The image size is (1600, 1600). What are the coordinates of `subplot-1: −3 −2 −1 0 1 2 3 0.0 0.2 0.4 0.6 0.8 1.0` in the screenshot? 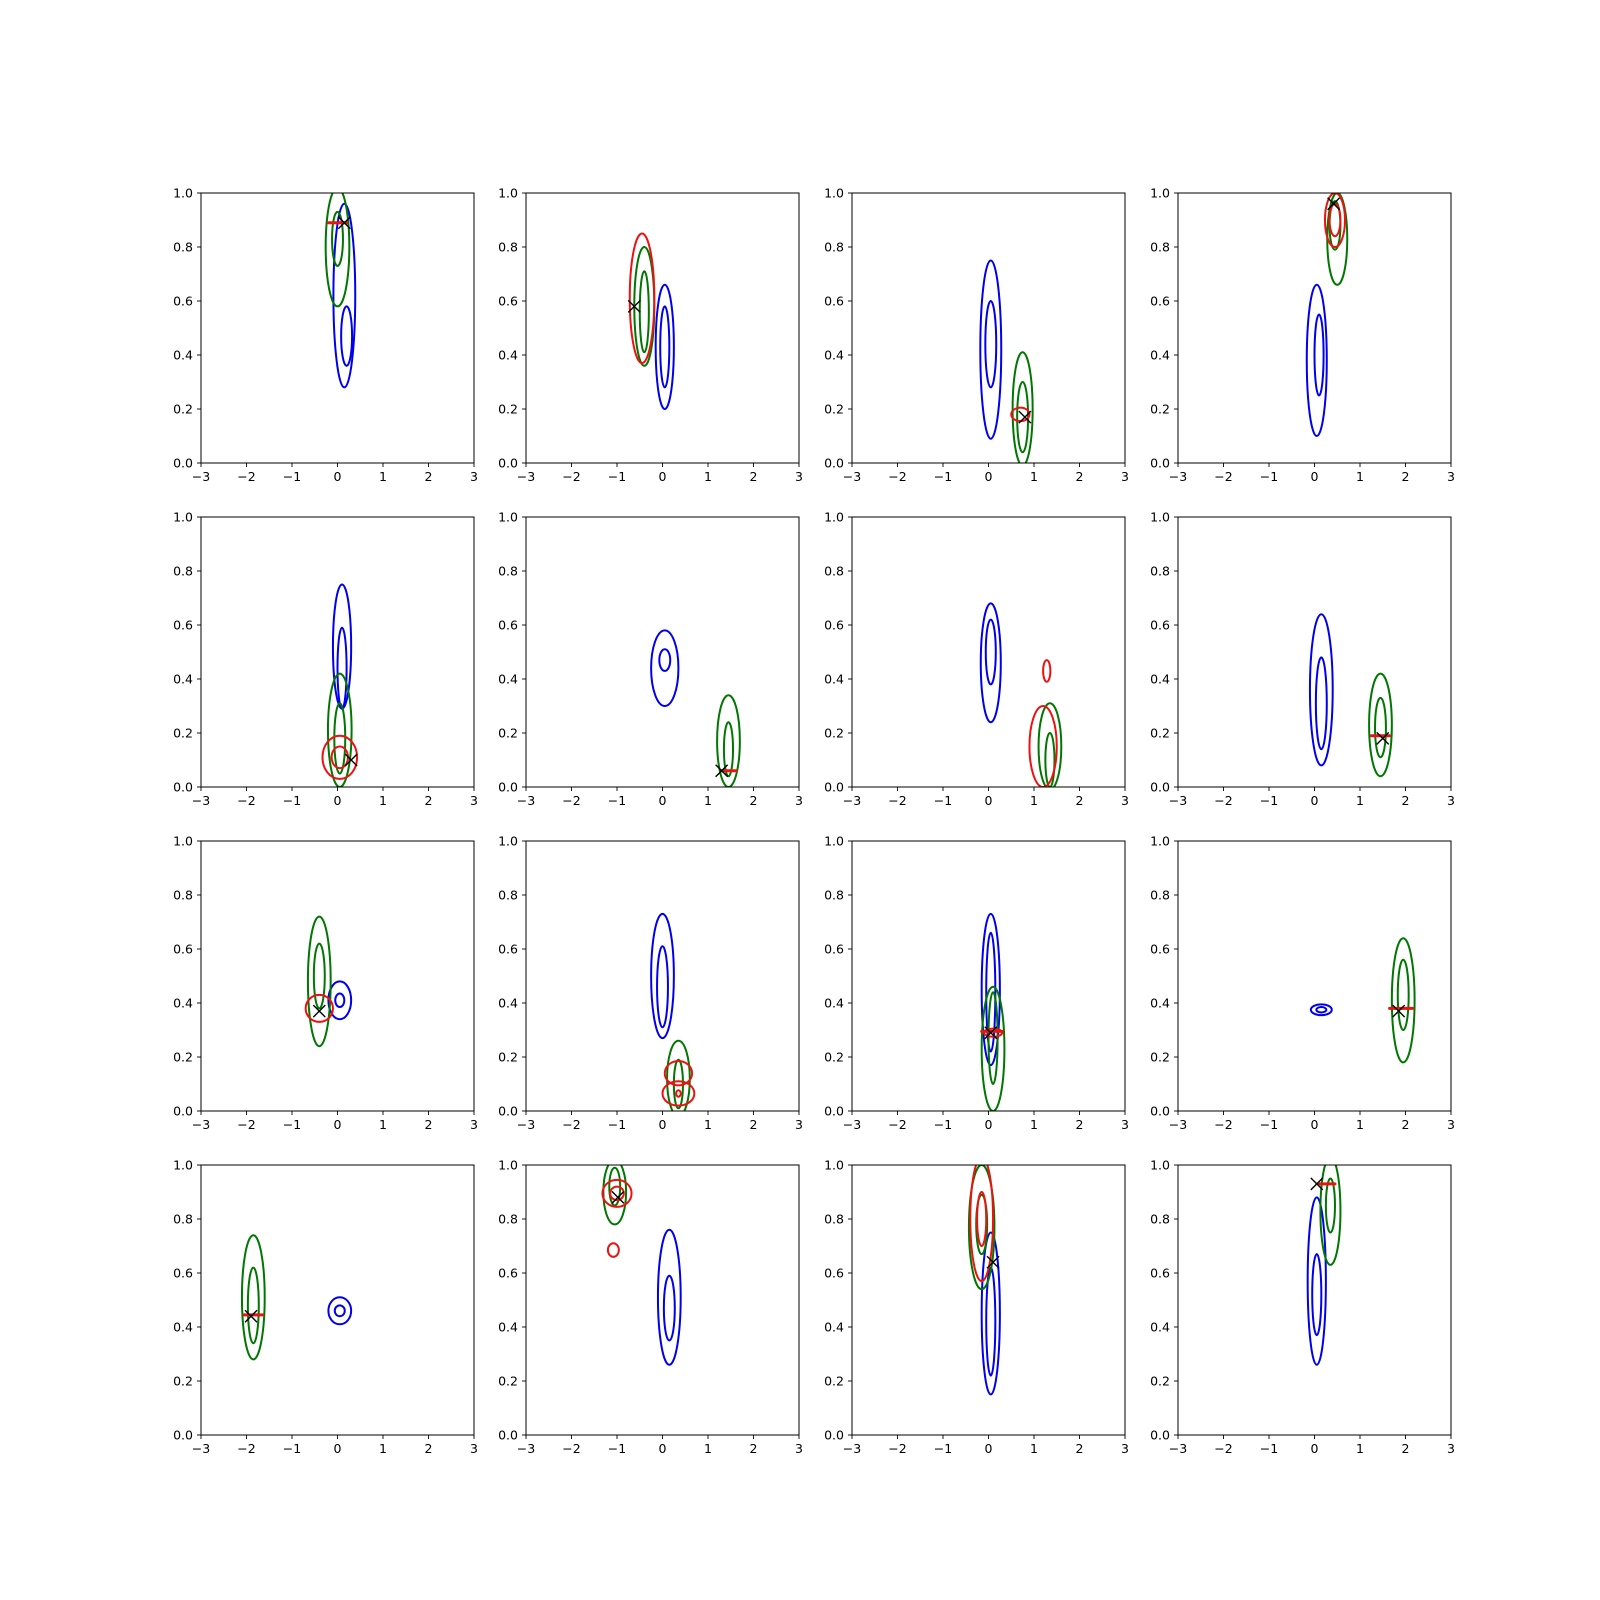 It's located at (325, 335).